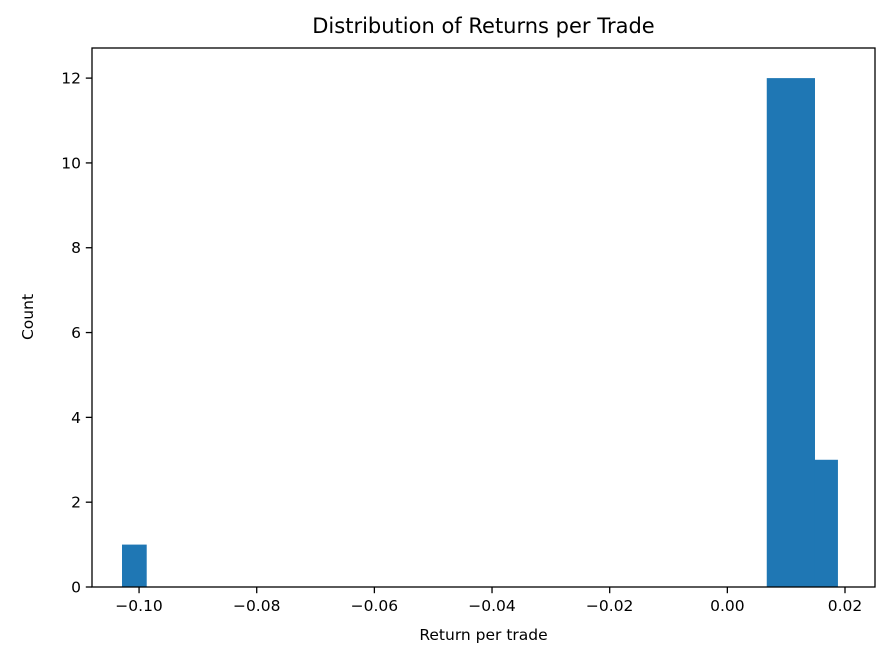 The height and width of the screenshot is (672, 896). What do you see at coordinates (375, 606) in the screenshot?
I see `x-tick-label: −0.06` at bounding box center [375, 606].